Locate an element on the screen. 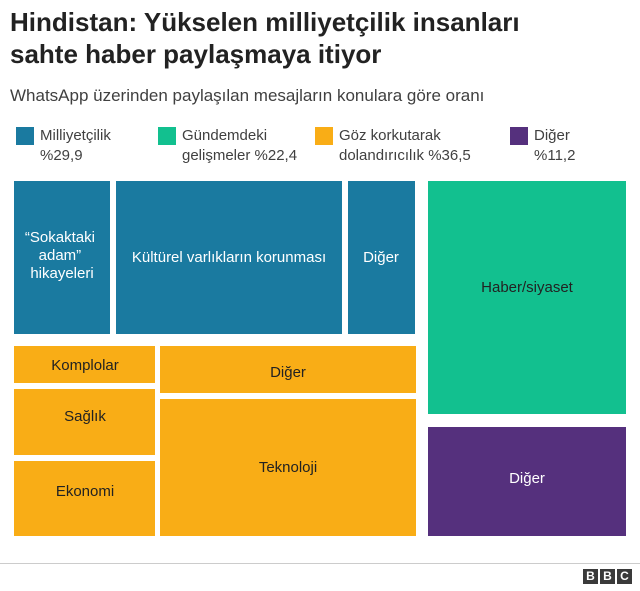 Image resolution: width=640 pixels, height=591 pixels. tile-cultural-protection is located at coordinates (229, 257).